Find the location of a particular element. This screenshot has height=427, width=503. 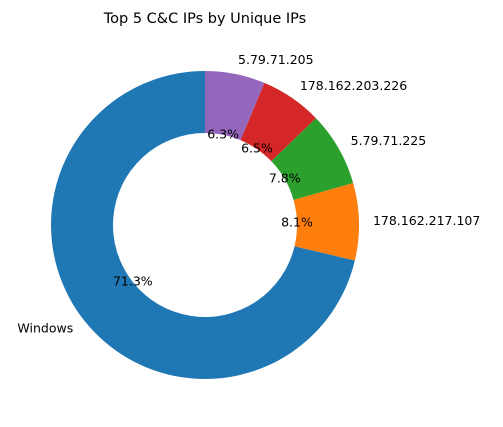

chart-title: Top 5 C&C IPs by Unique IPs is located at coordinates (204, 19).